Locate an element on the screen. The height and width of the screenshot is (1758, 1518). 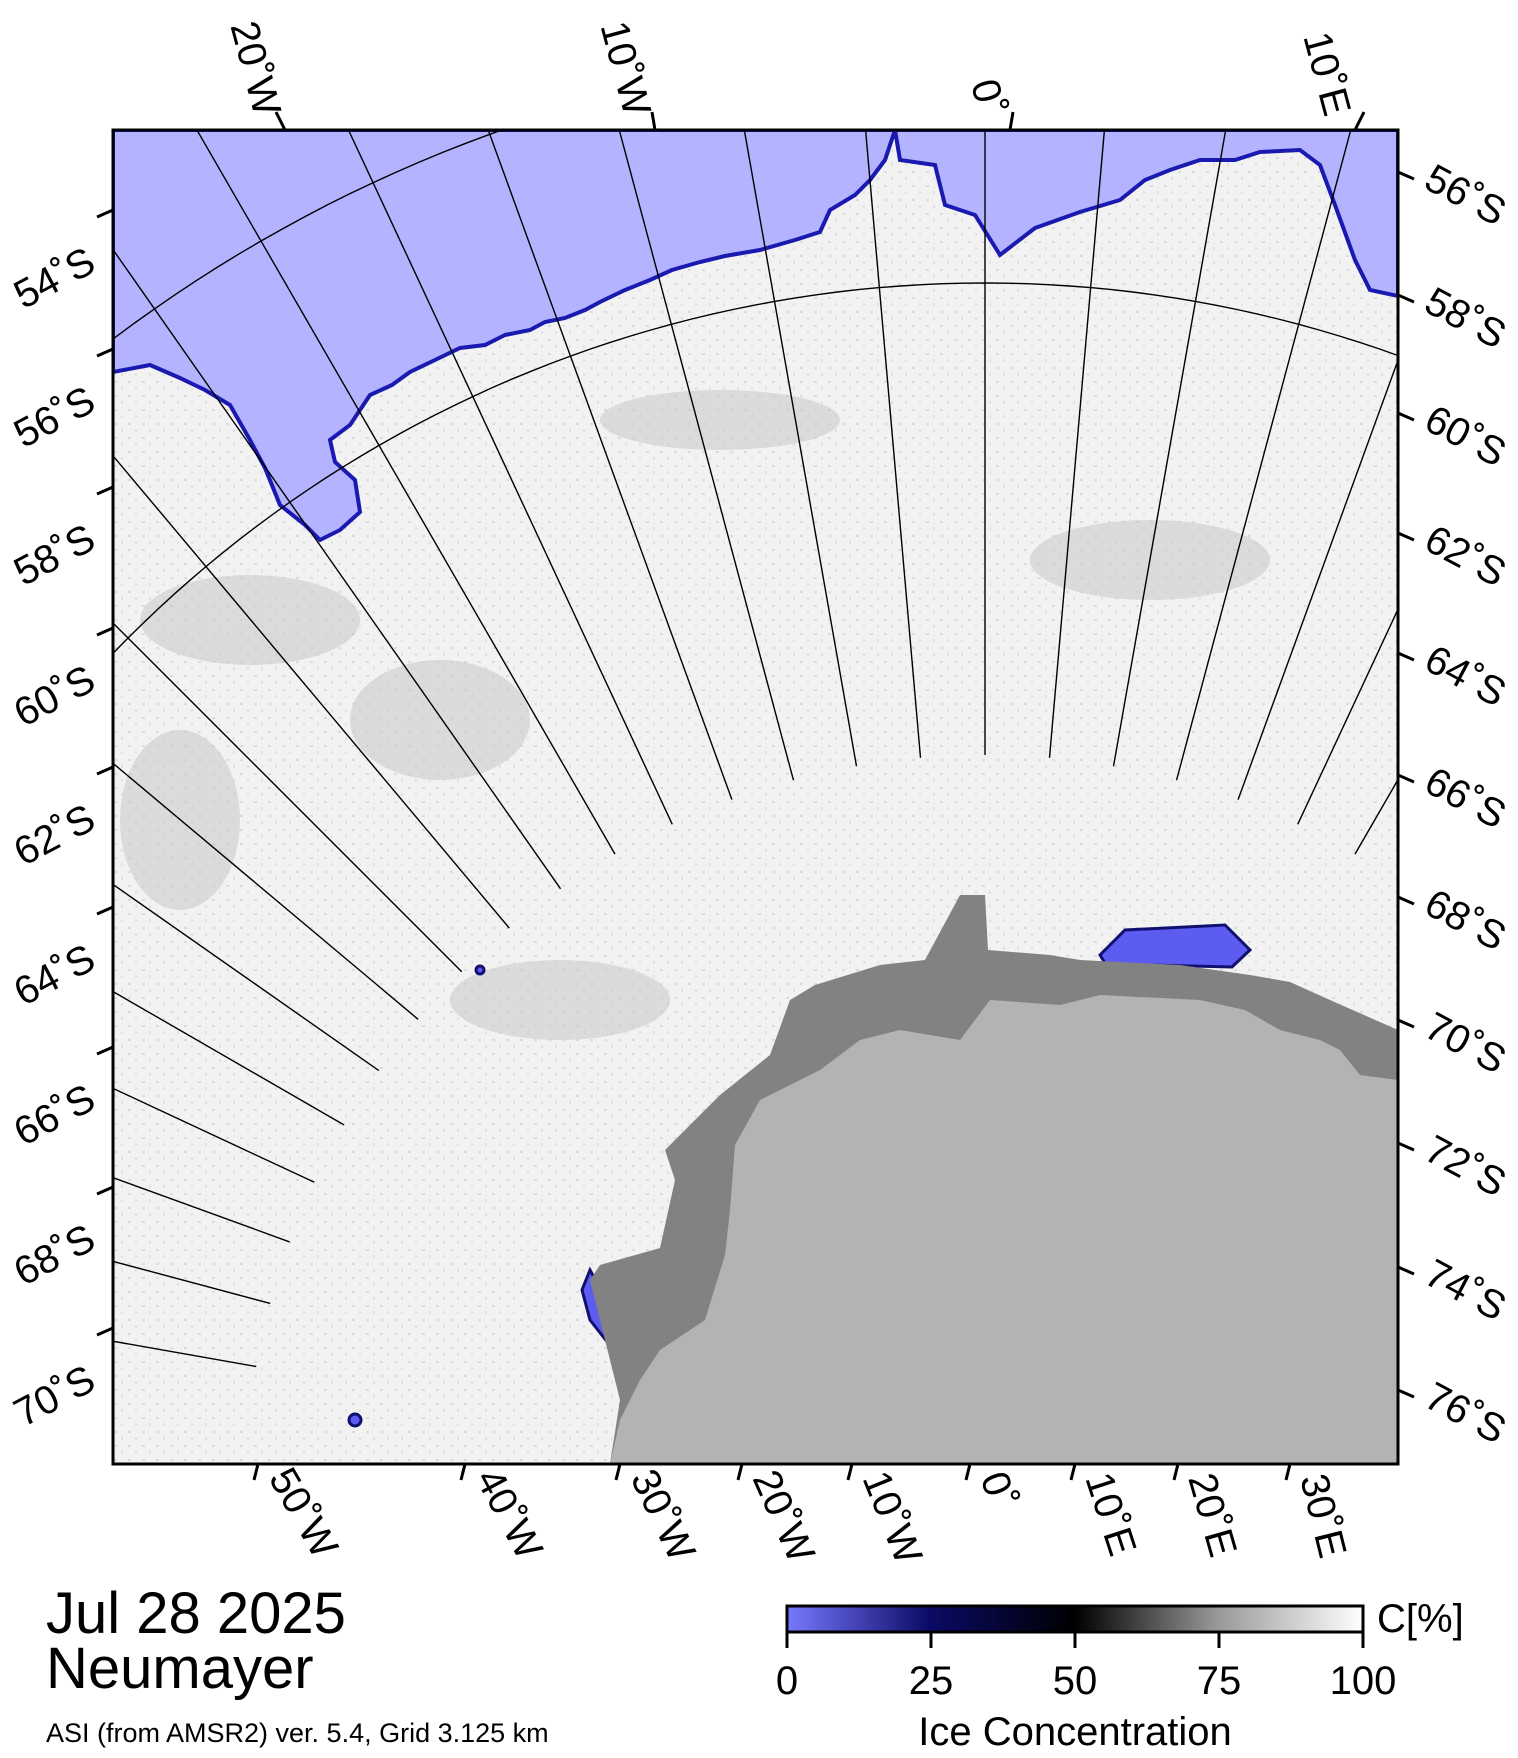
date-title: Jul 28 2025 is located at coordinates (196, 1613).